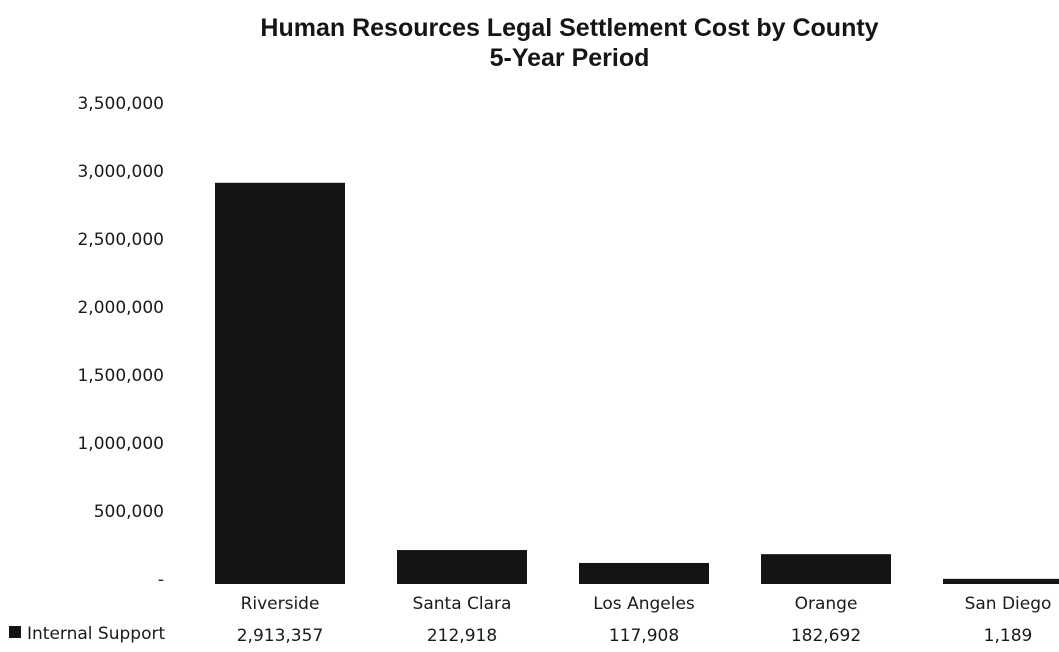 Image resolution: width=1059 pixels, height=652 pixels. Describe the element at coordinates (120, 172) in the screenshot. I see `y-tick-label: 3,000,000` at that location.